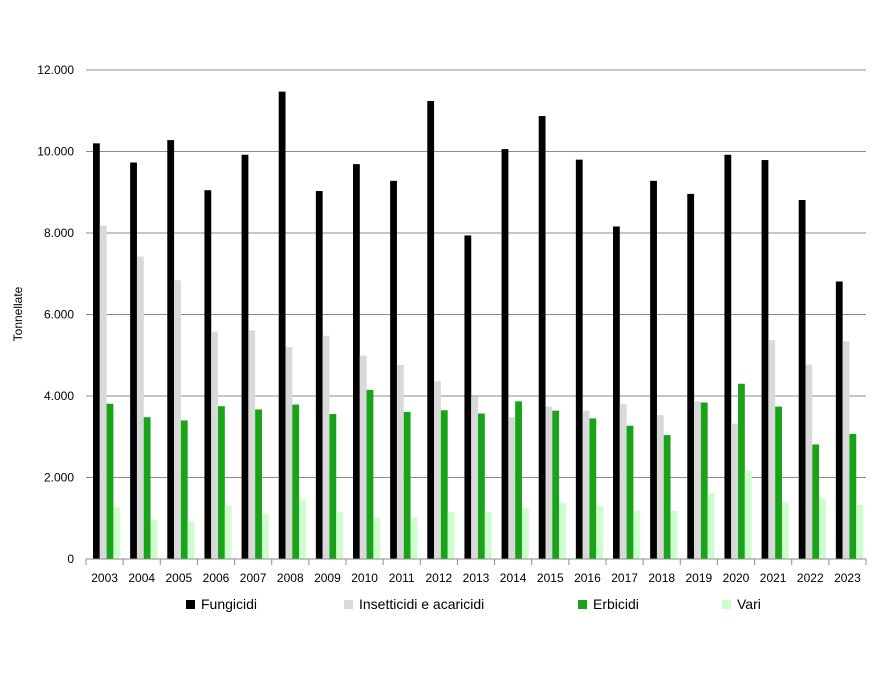 This screenshot has width=882, height=682. I want to click on legend-label: Erbicidi, so click(616, 604).